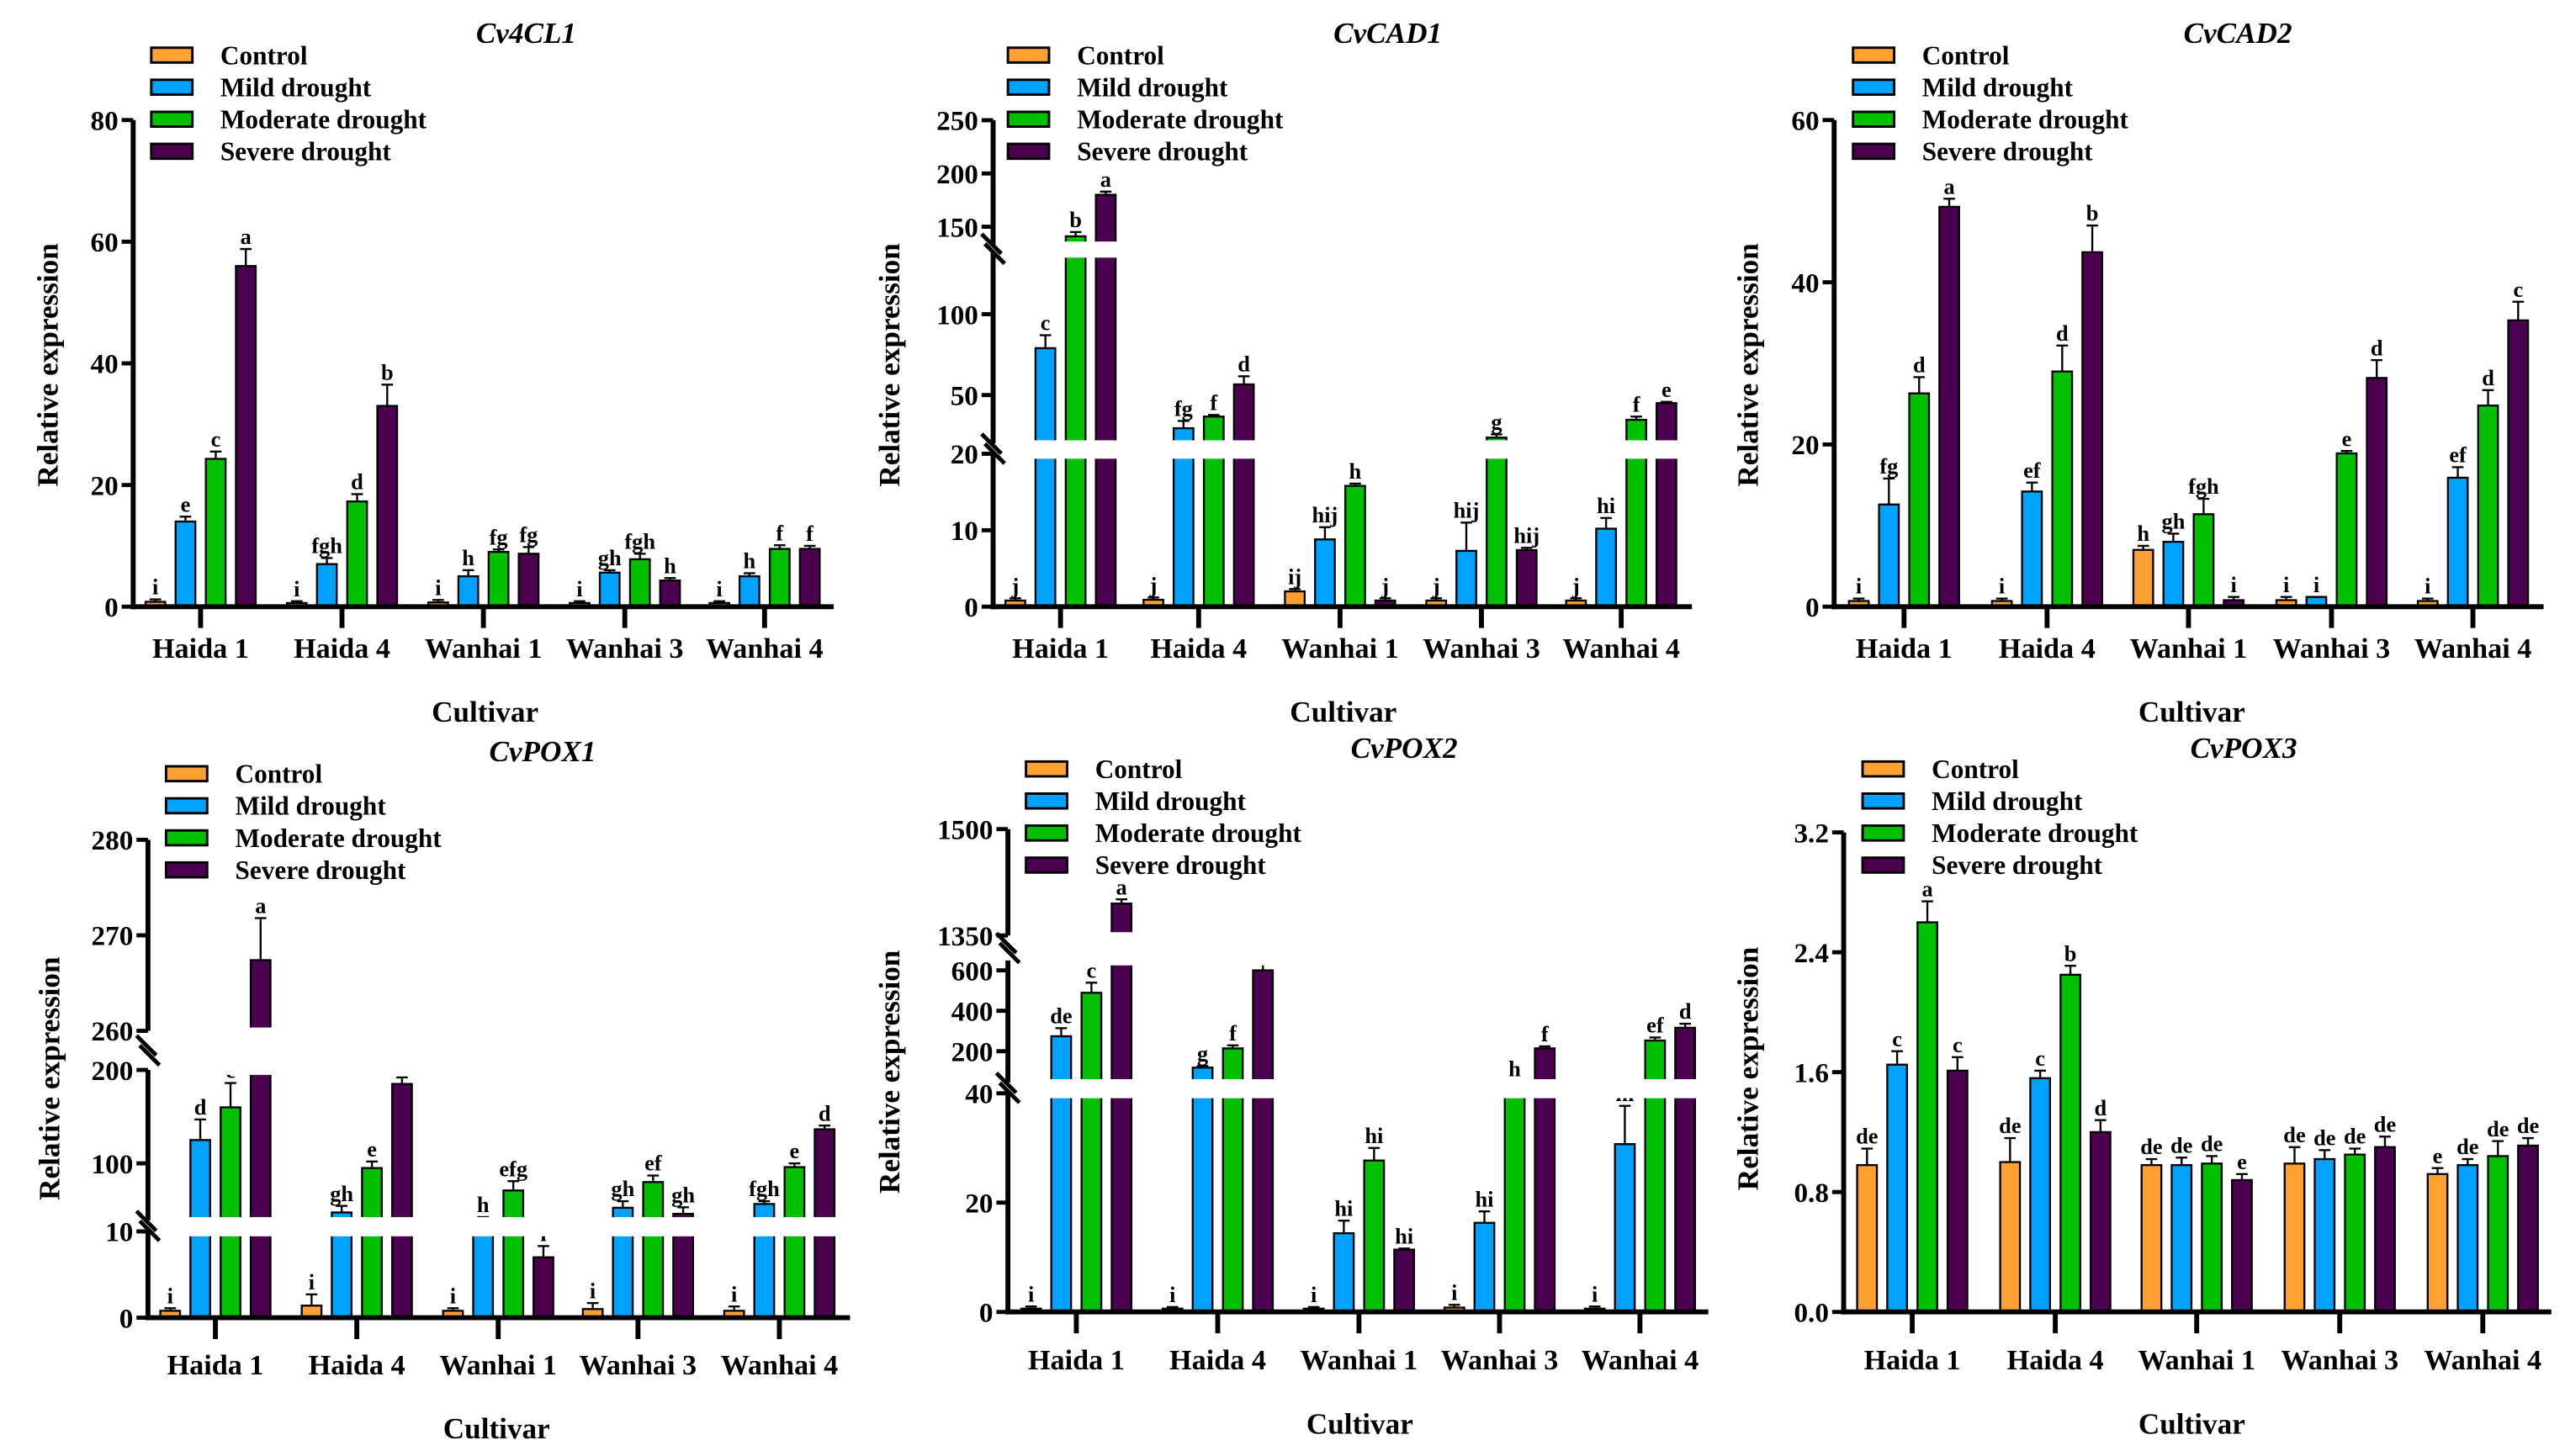 This screenshot has width=2565, height=1456. What do you see at coordinates (957, 227) in the screenshot?
I see `y-tick-label: 150` at bounding box center [957, 227].